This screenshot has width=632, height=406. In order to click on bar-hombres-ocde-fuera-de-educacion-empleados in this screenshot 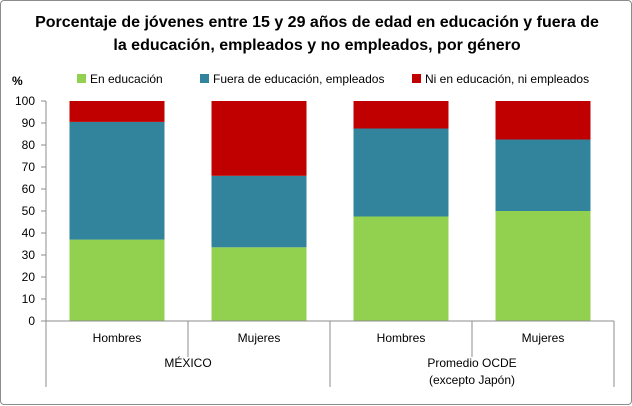, I will do `click(401, 172)`.